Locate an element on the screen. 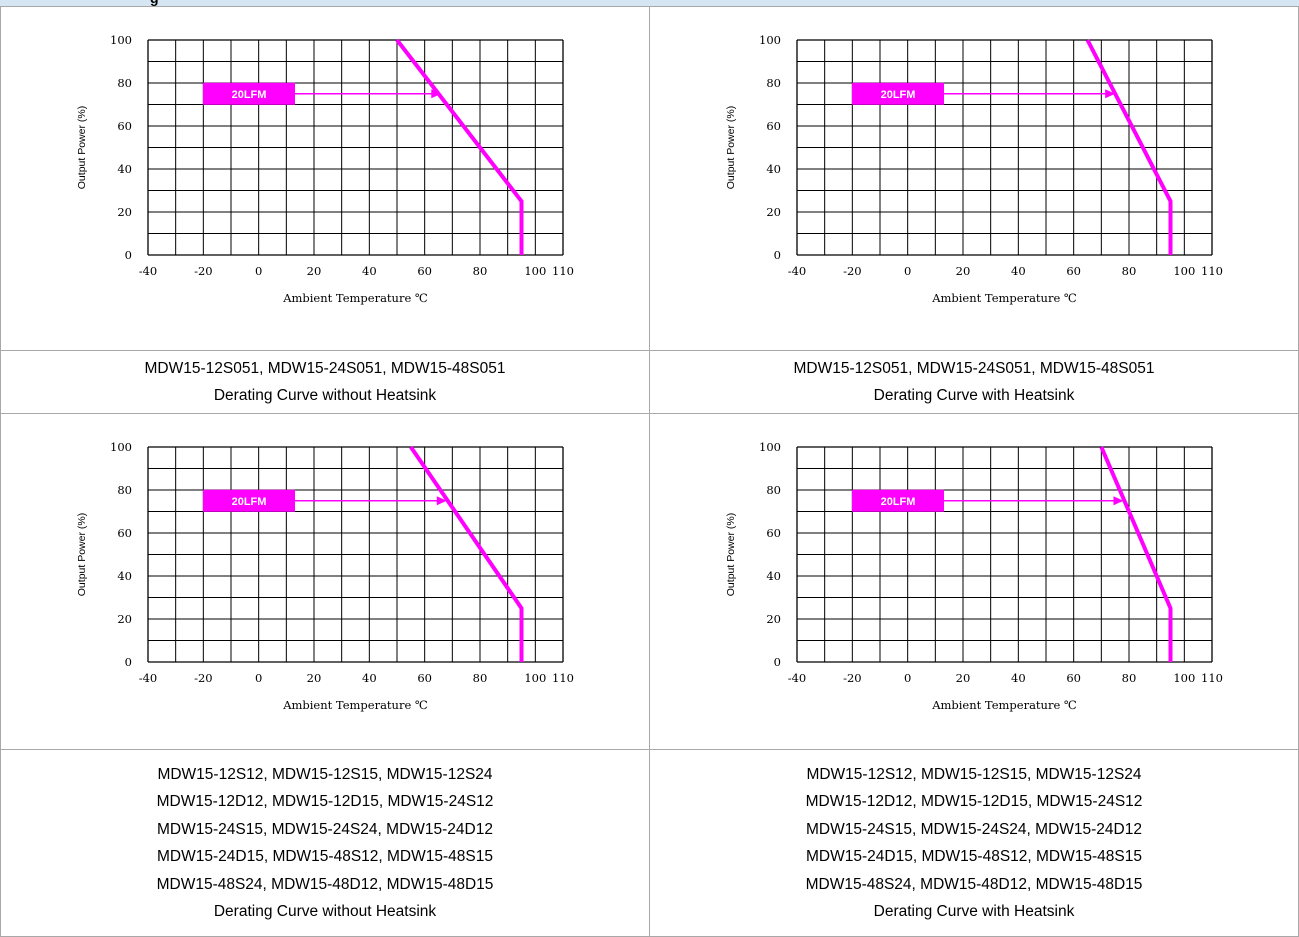 This screenshot has width=1299, height=937. section-title: g is located at coordinates (154, 3).